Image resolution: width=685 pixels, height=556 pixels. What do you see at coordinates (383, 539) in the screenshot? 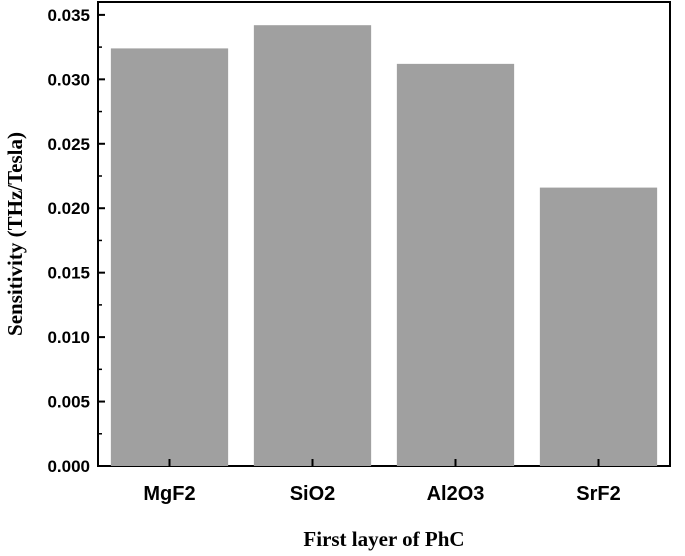
I see `x-axis-title: First layer of PhC` at bounding box center [383, 539].